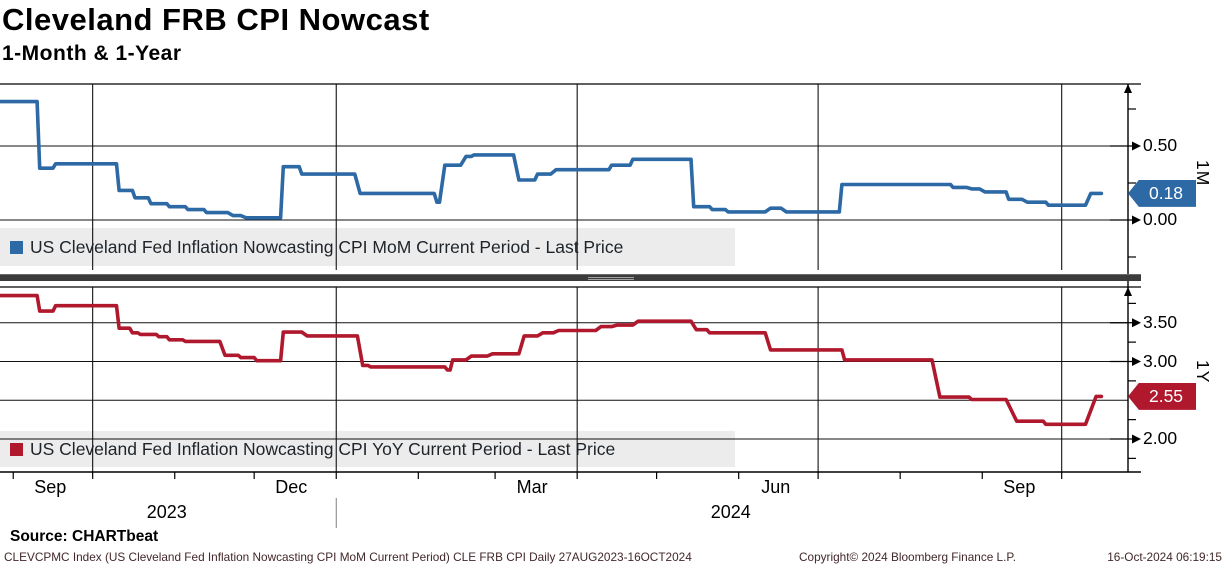 The width and height of the screenshot is (1224, 566). I want to click on series-marker-1m, so click(16, 247).